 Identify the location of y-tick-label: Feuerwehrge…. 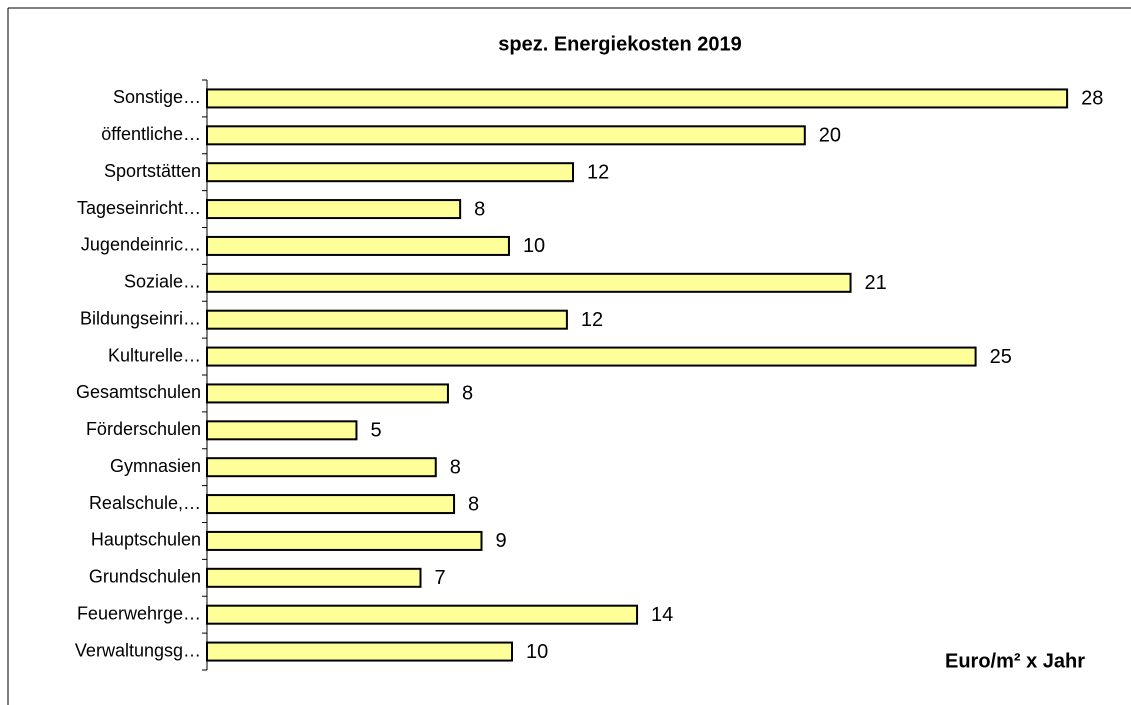
(139, 613).